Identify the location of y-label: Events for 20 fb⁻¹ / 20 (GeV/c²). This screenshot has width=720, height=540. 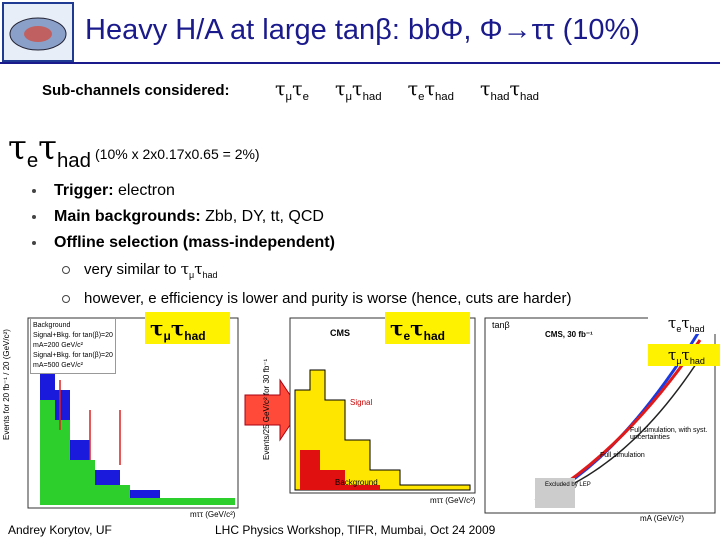
(6, 384).